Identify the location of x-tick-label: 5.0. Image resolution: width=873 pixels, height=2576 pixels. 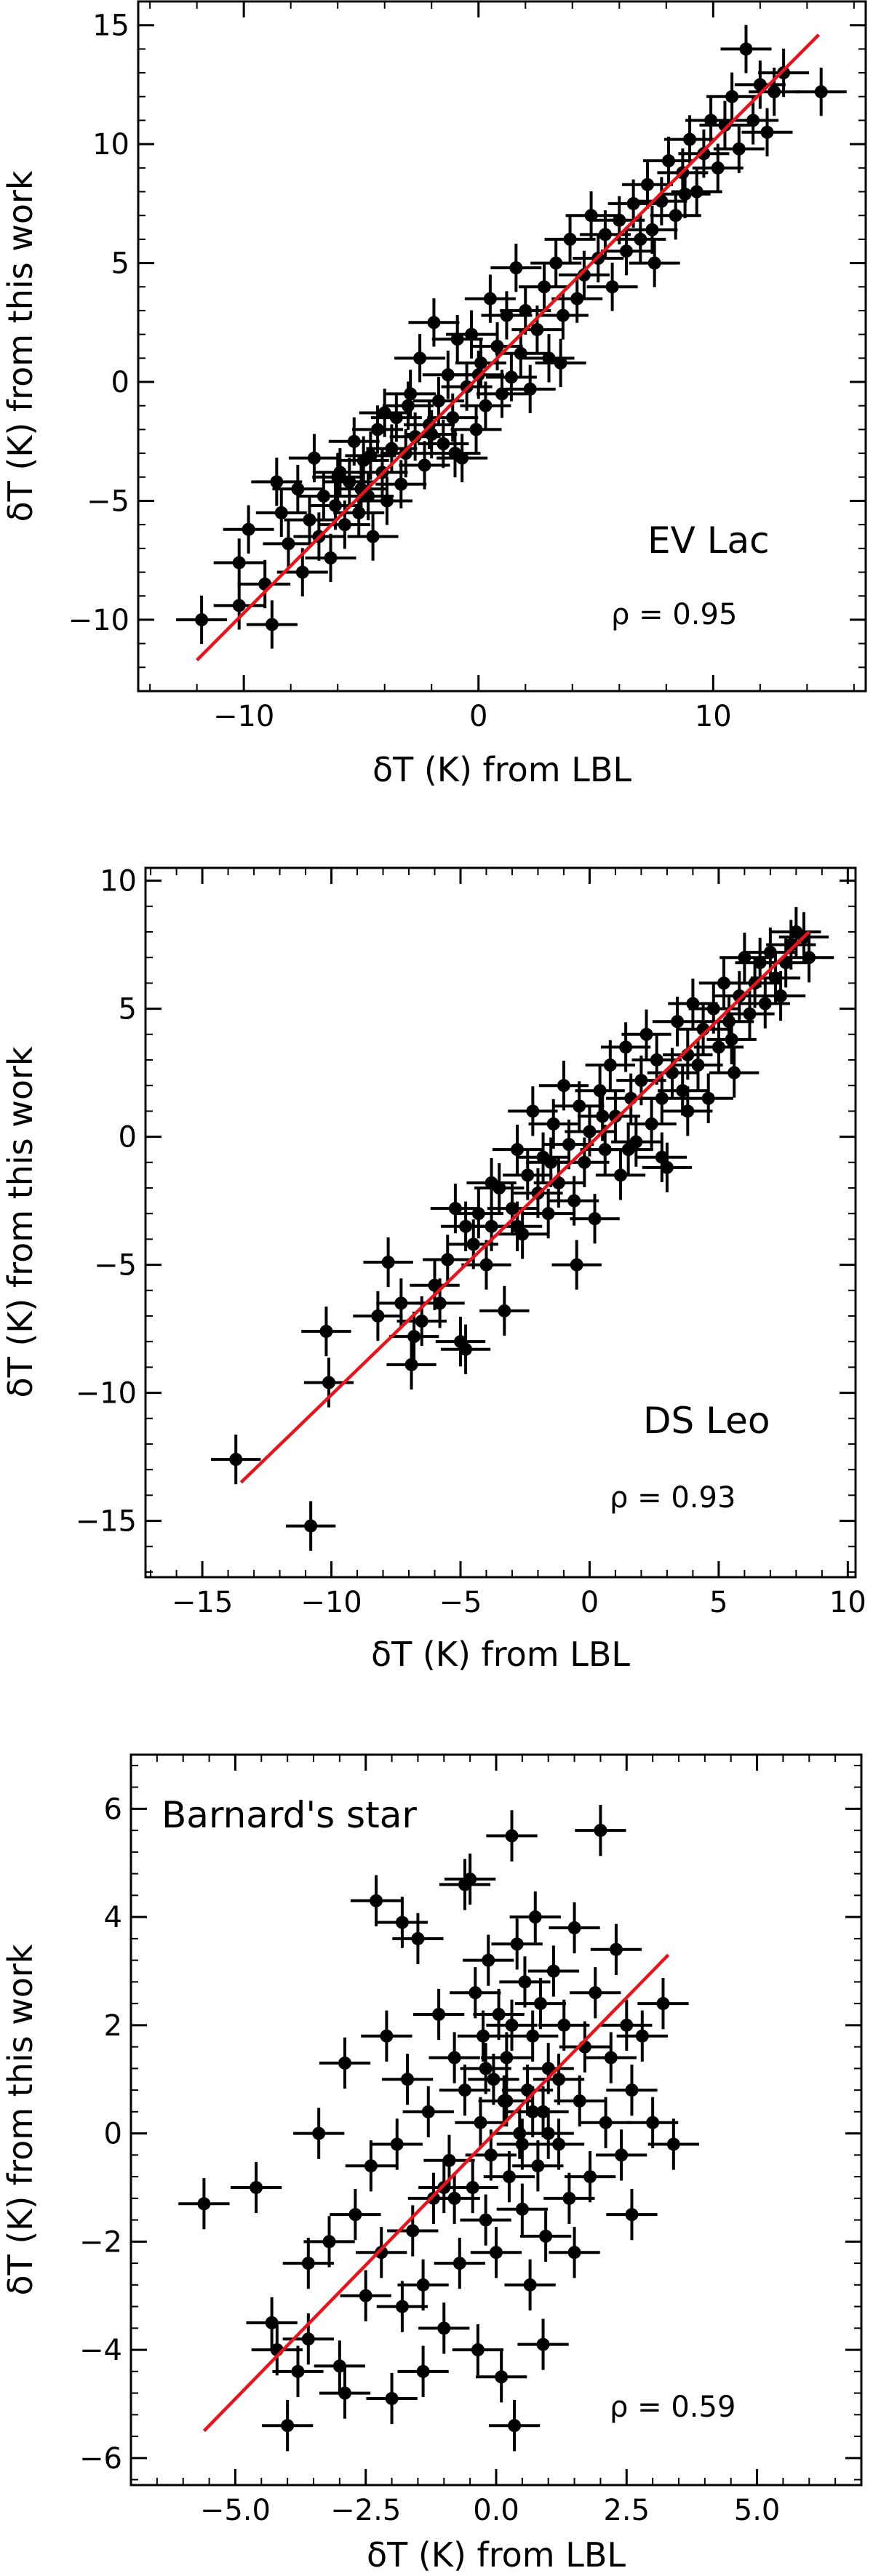
(757, 2510).